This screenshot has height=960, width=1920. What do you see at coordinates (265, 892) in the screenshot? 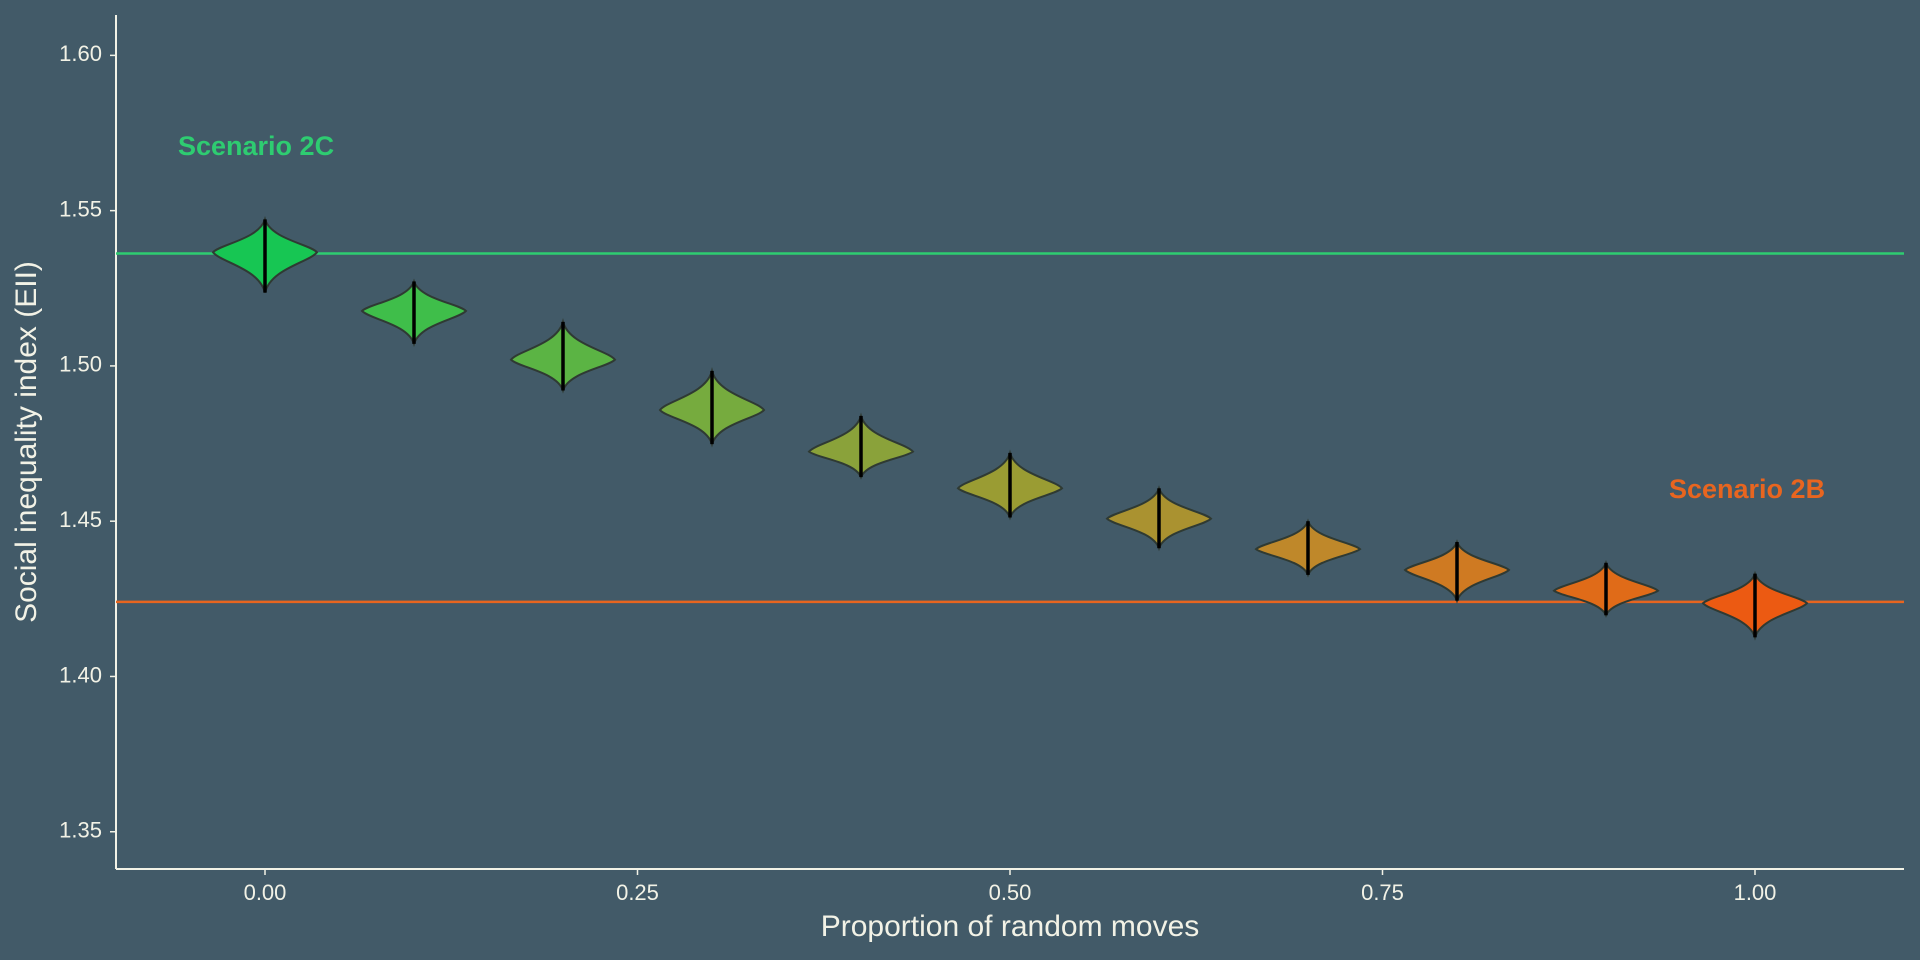
I see `x-tick-label: 0.00` at bounding box center [265, 892].